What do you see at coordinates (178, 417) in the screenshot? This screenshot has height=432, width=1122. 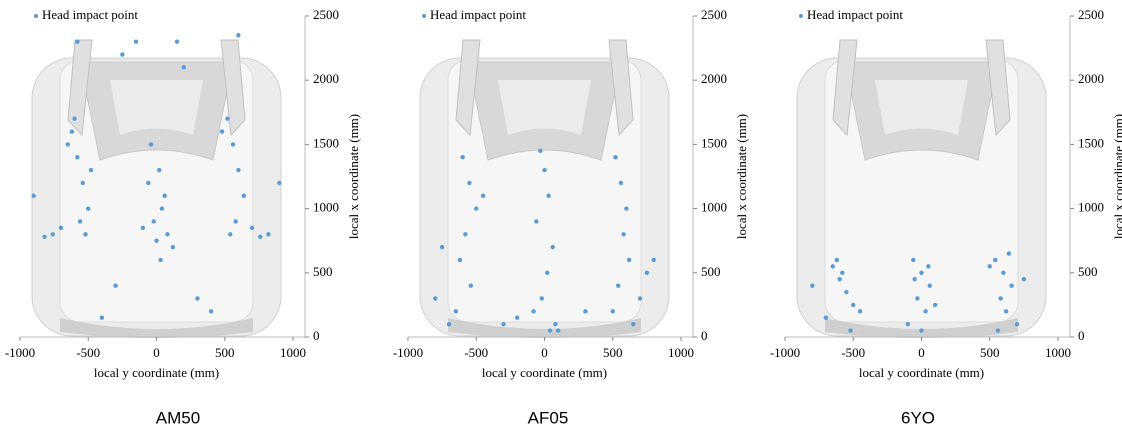 I see `caption: AM50` at bounding box center [178, 417].